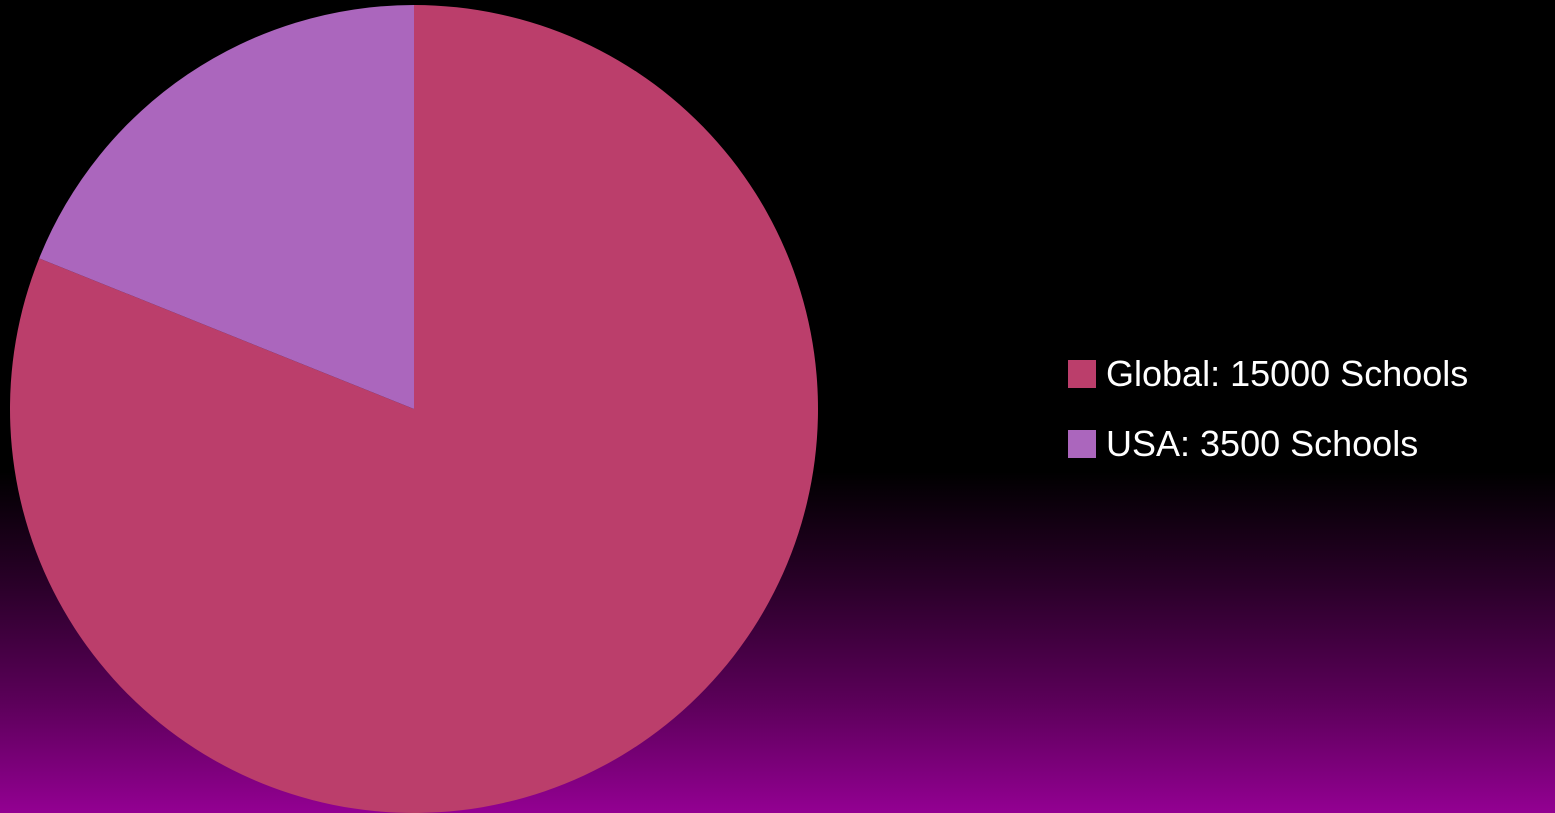  Describe the element at coordinates (1268, 409) in the screenshot. I see `legend: Global: 15000 Schools USA: 3500 Schools` at that location.